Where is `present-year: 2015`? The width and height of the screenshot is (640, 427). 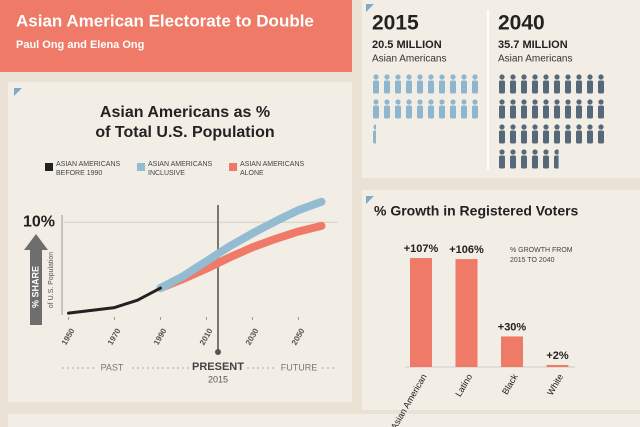 present-year: 2015 is located at coordinates (218, 379).